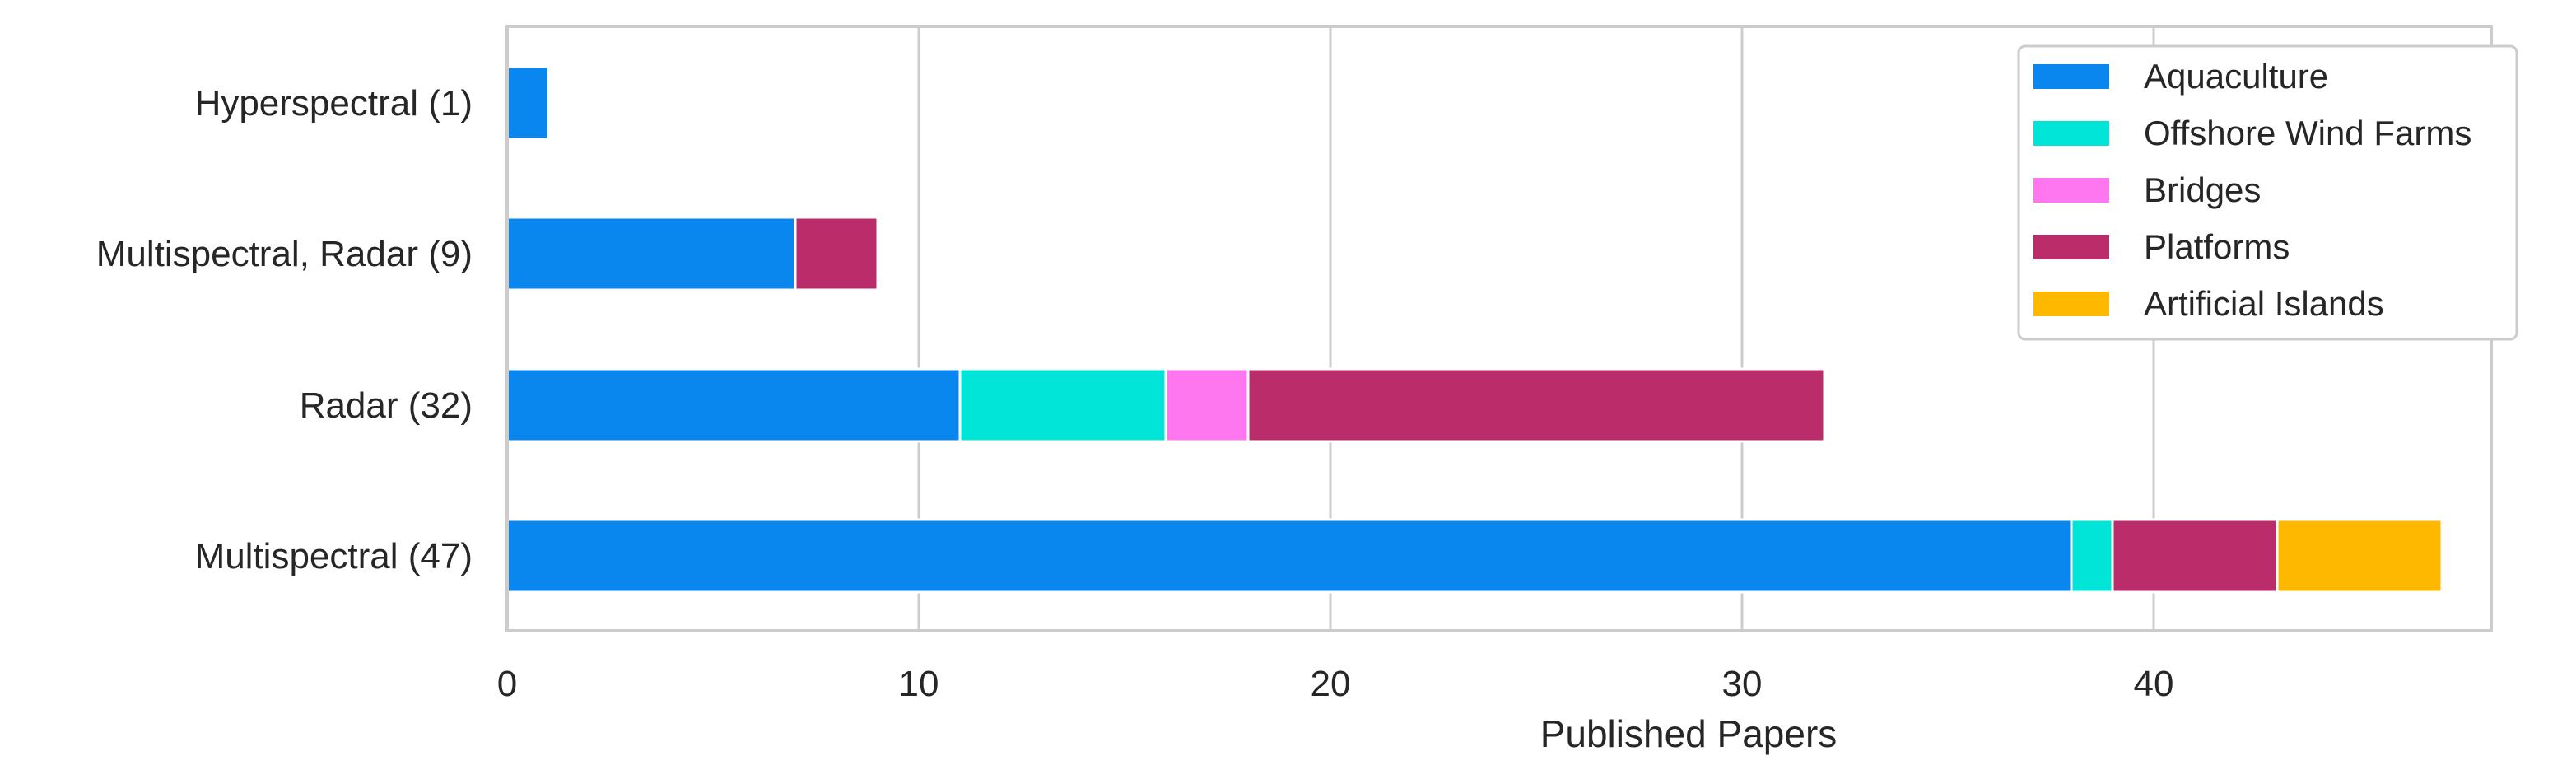 The width and height of the screenshot is (2576, 784). What do you see at coordinates (2202, 189) in the screenshot?
I see `legend-label: Bridges` at bounding box center [2202, 189].